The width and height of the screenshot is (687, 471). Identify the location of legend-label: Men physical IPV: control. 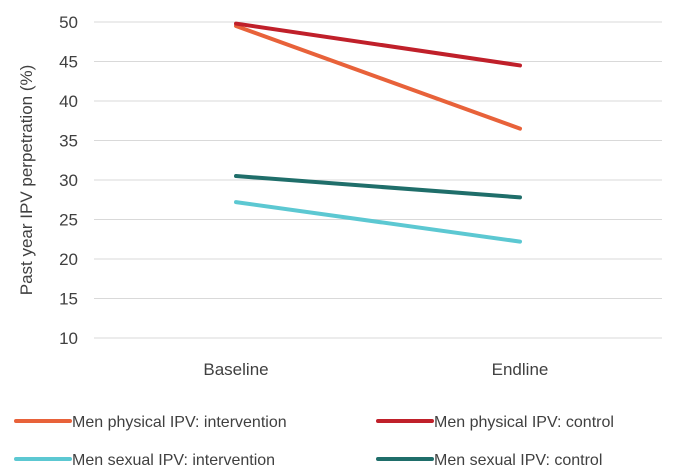
(524, 422).